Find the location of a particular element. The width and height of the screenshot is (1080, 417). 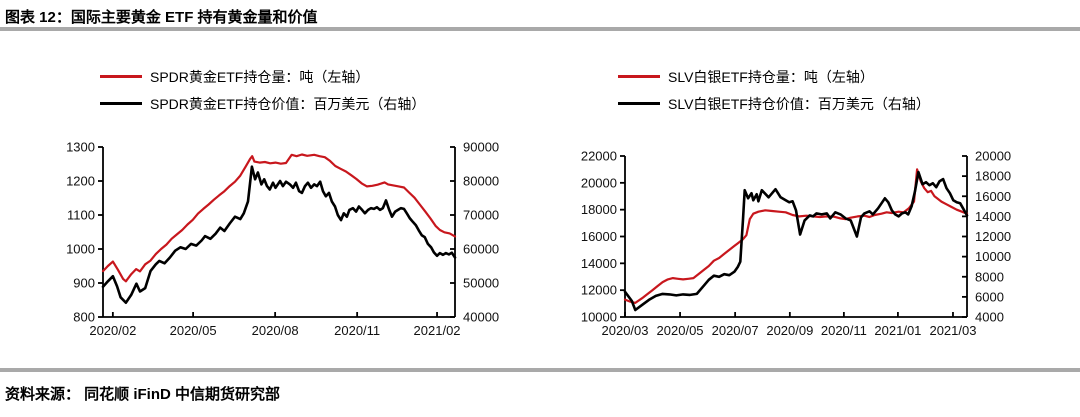

silver-value-line is located at coordinates (796, 241).